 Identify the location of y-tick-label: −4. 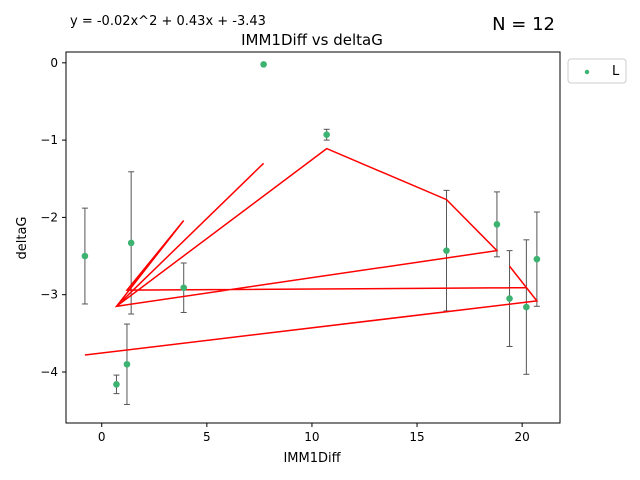
(49, 372).